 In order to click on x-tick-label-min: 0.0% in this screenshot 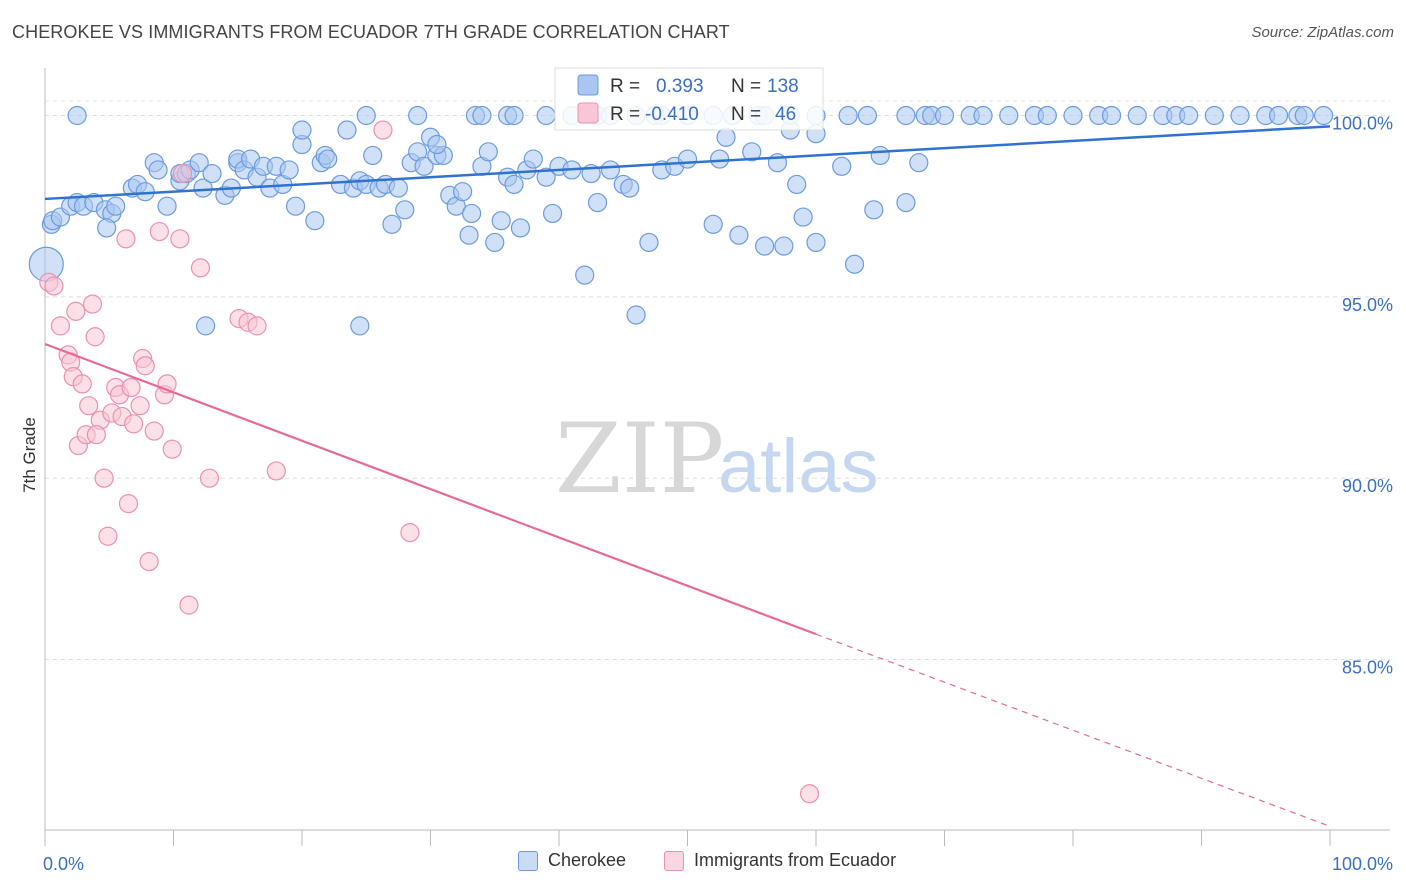, I will do `click(63, 864)`.